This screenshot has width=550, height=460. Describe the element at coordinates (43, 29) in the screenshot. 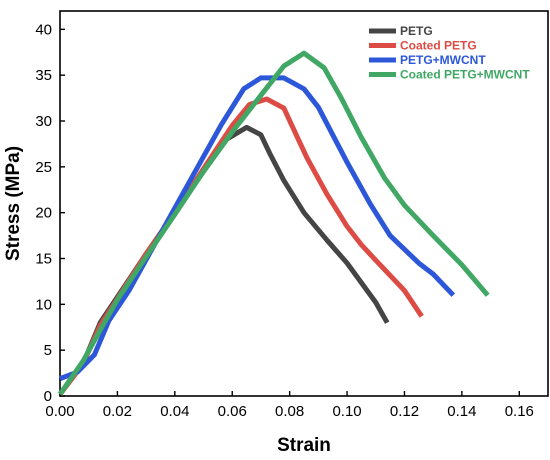

I see `y-tick-label: 40` at that location.